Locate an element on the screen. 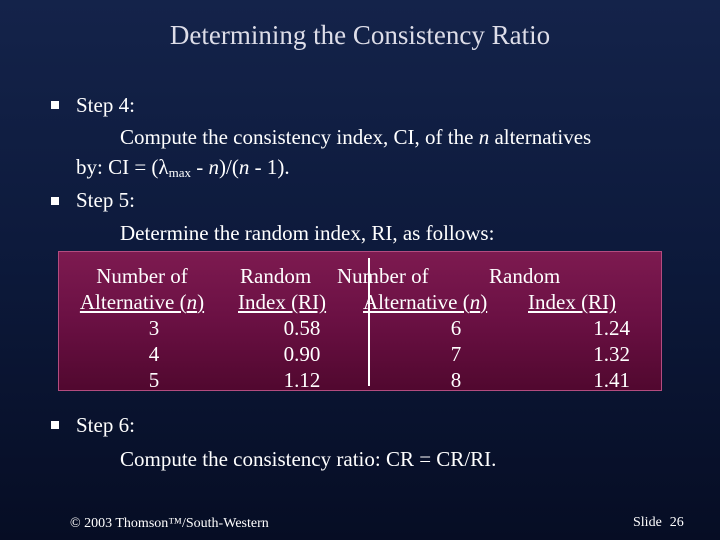  step4-line2-pre: by: CI = ( is located at coordinates (117, 167).